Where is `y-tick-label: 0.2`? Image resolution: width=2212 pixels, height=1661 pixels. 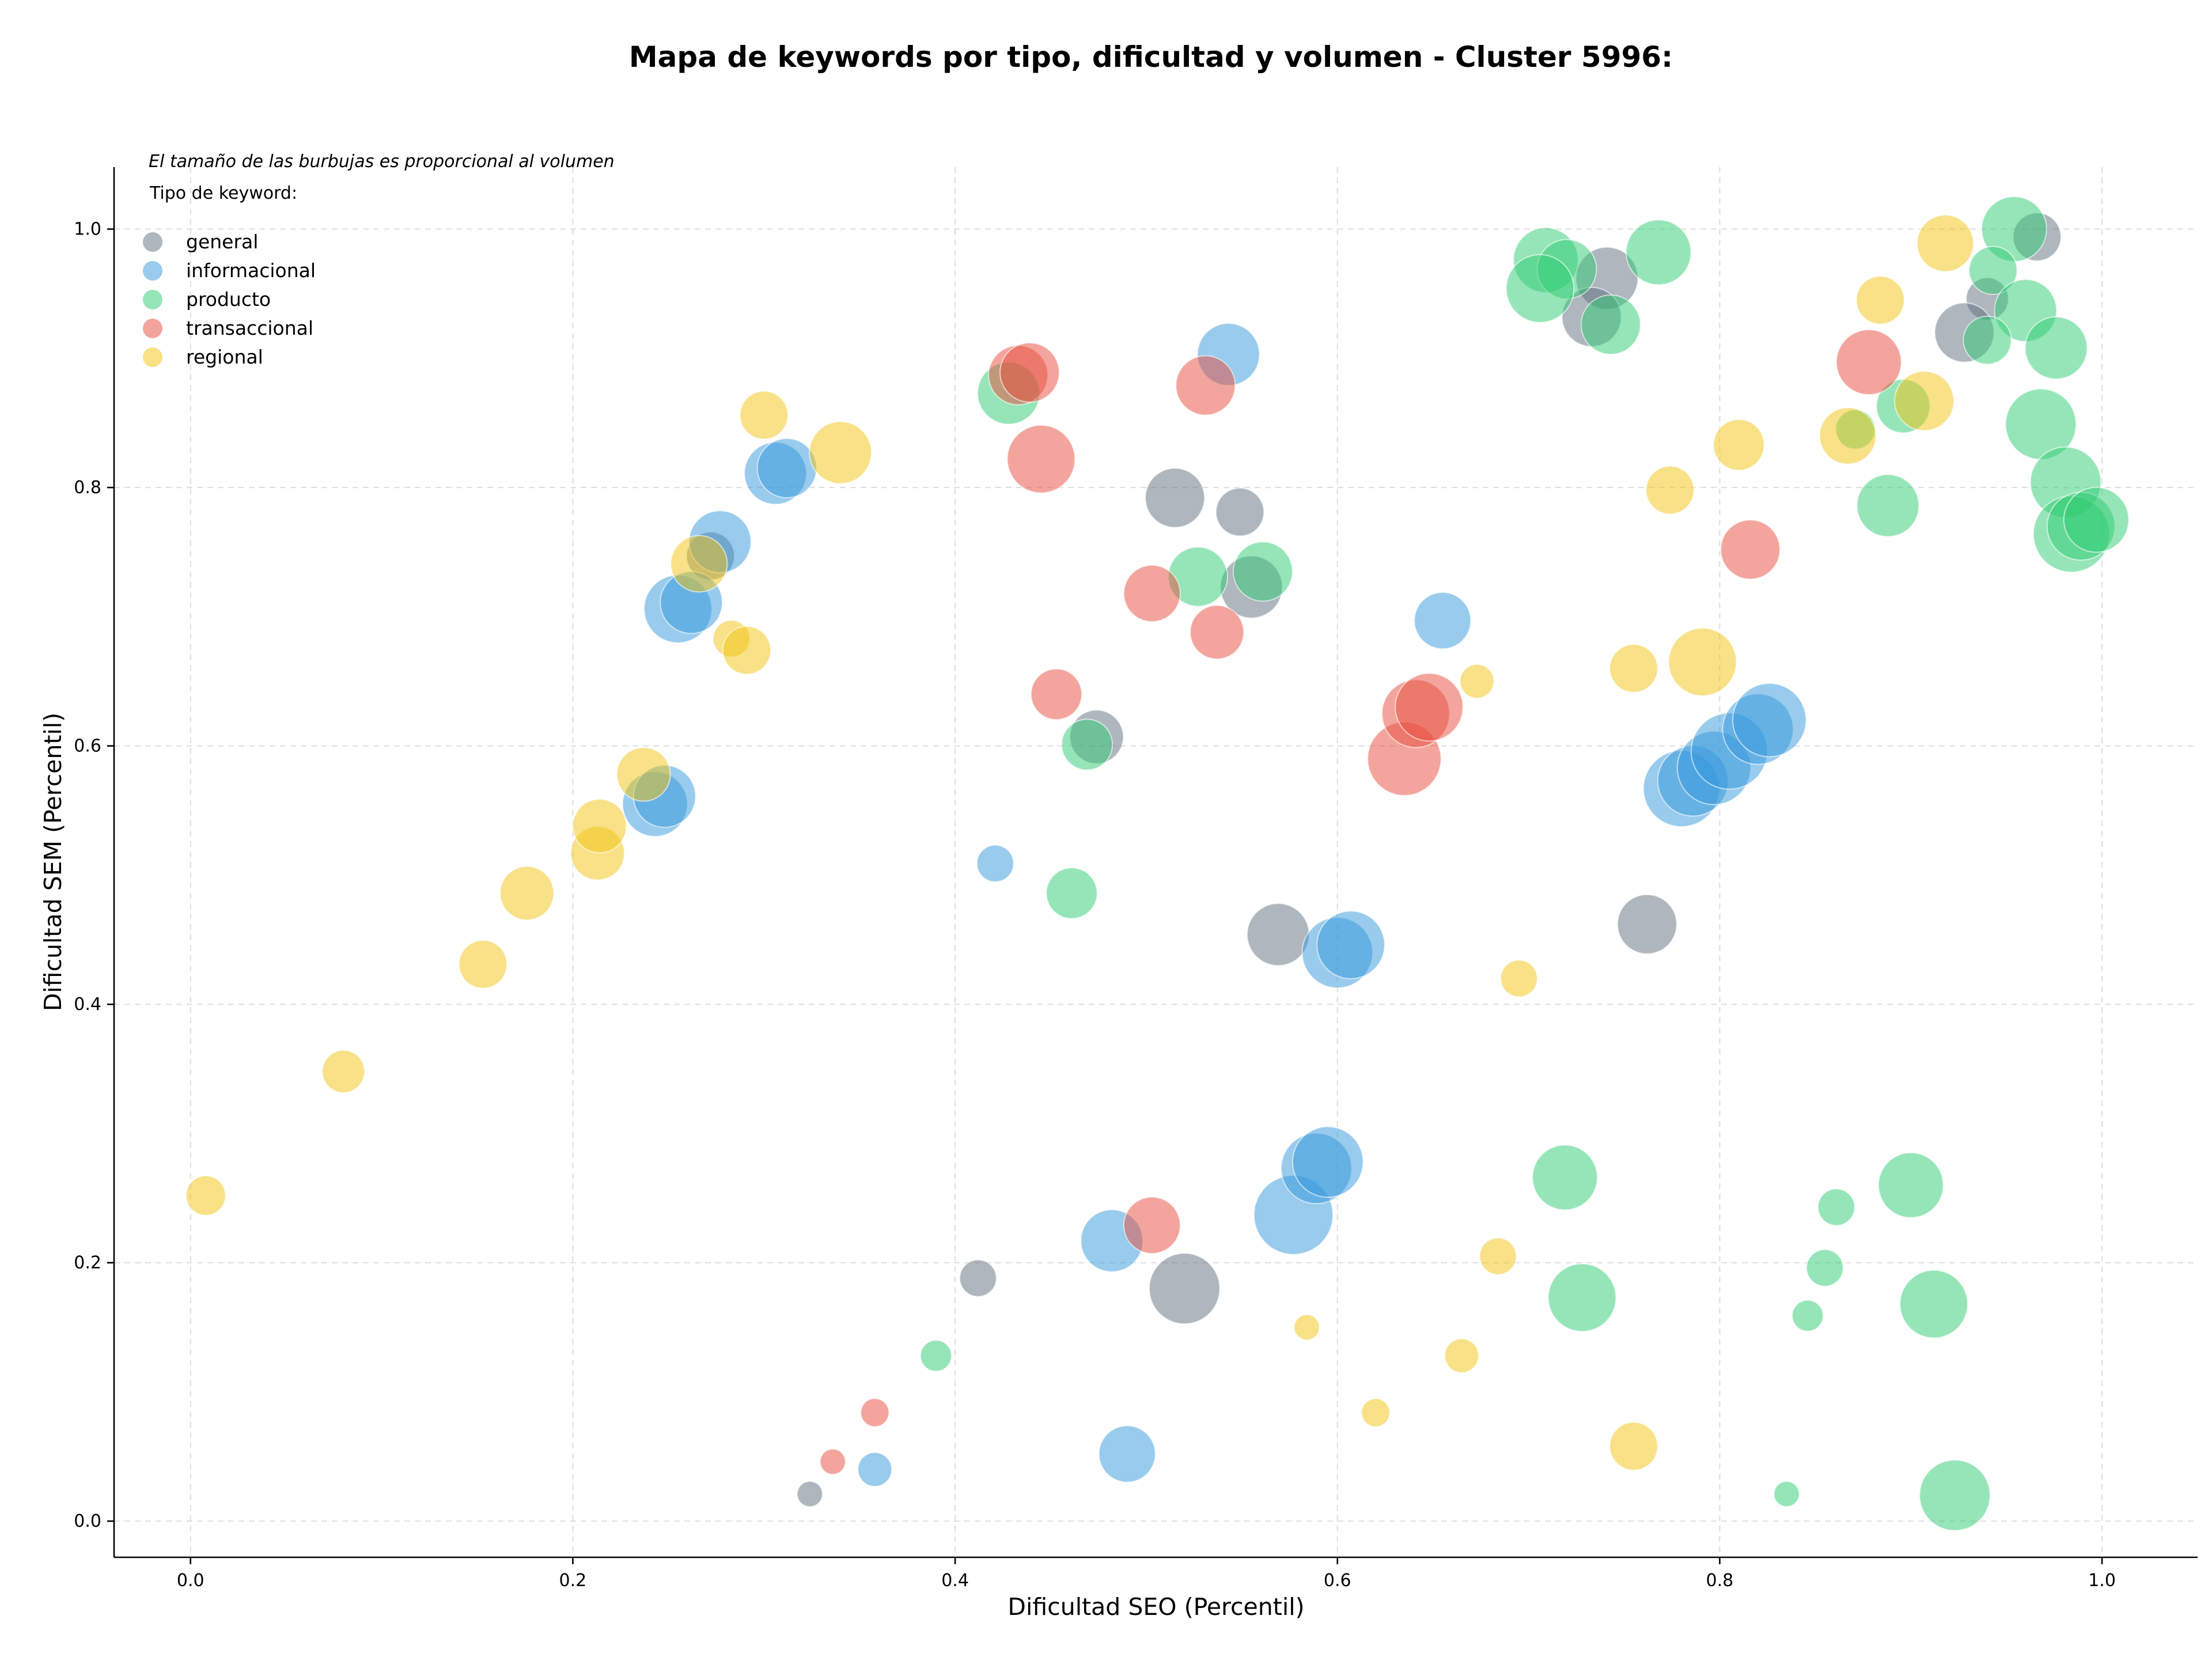
y-tick-label: 0.2 is located at coordinates (87, 1263).